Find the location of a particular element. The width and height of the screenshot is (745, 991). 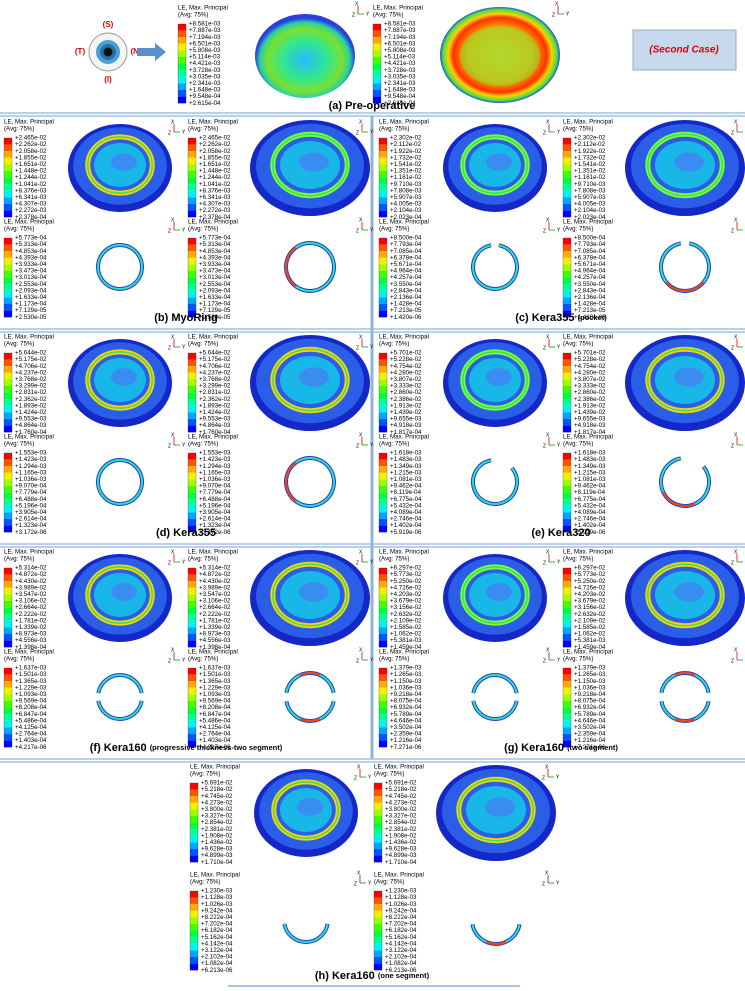

legend-value: +1.781e-02 is located at coordinates (31, 620).